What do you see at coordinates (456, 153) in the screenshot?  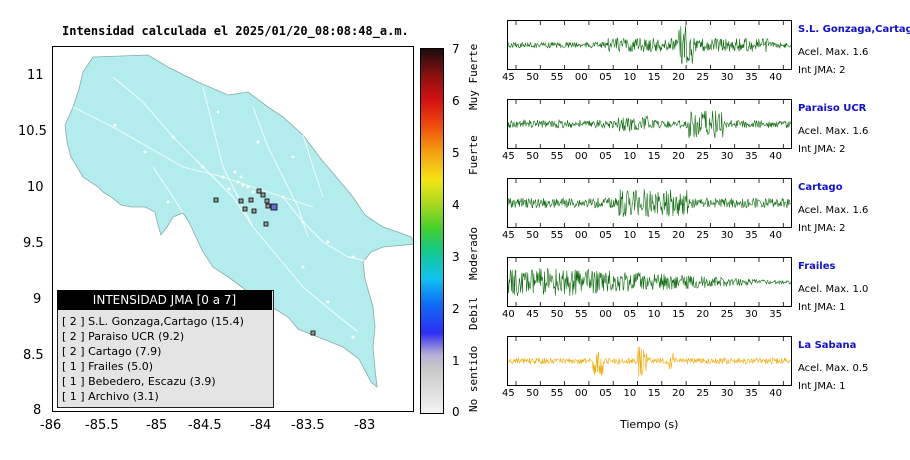 I see `colorbar-number: 5` at bounding box center [456, 153].